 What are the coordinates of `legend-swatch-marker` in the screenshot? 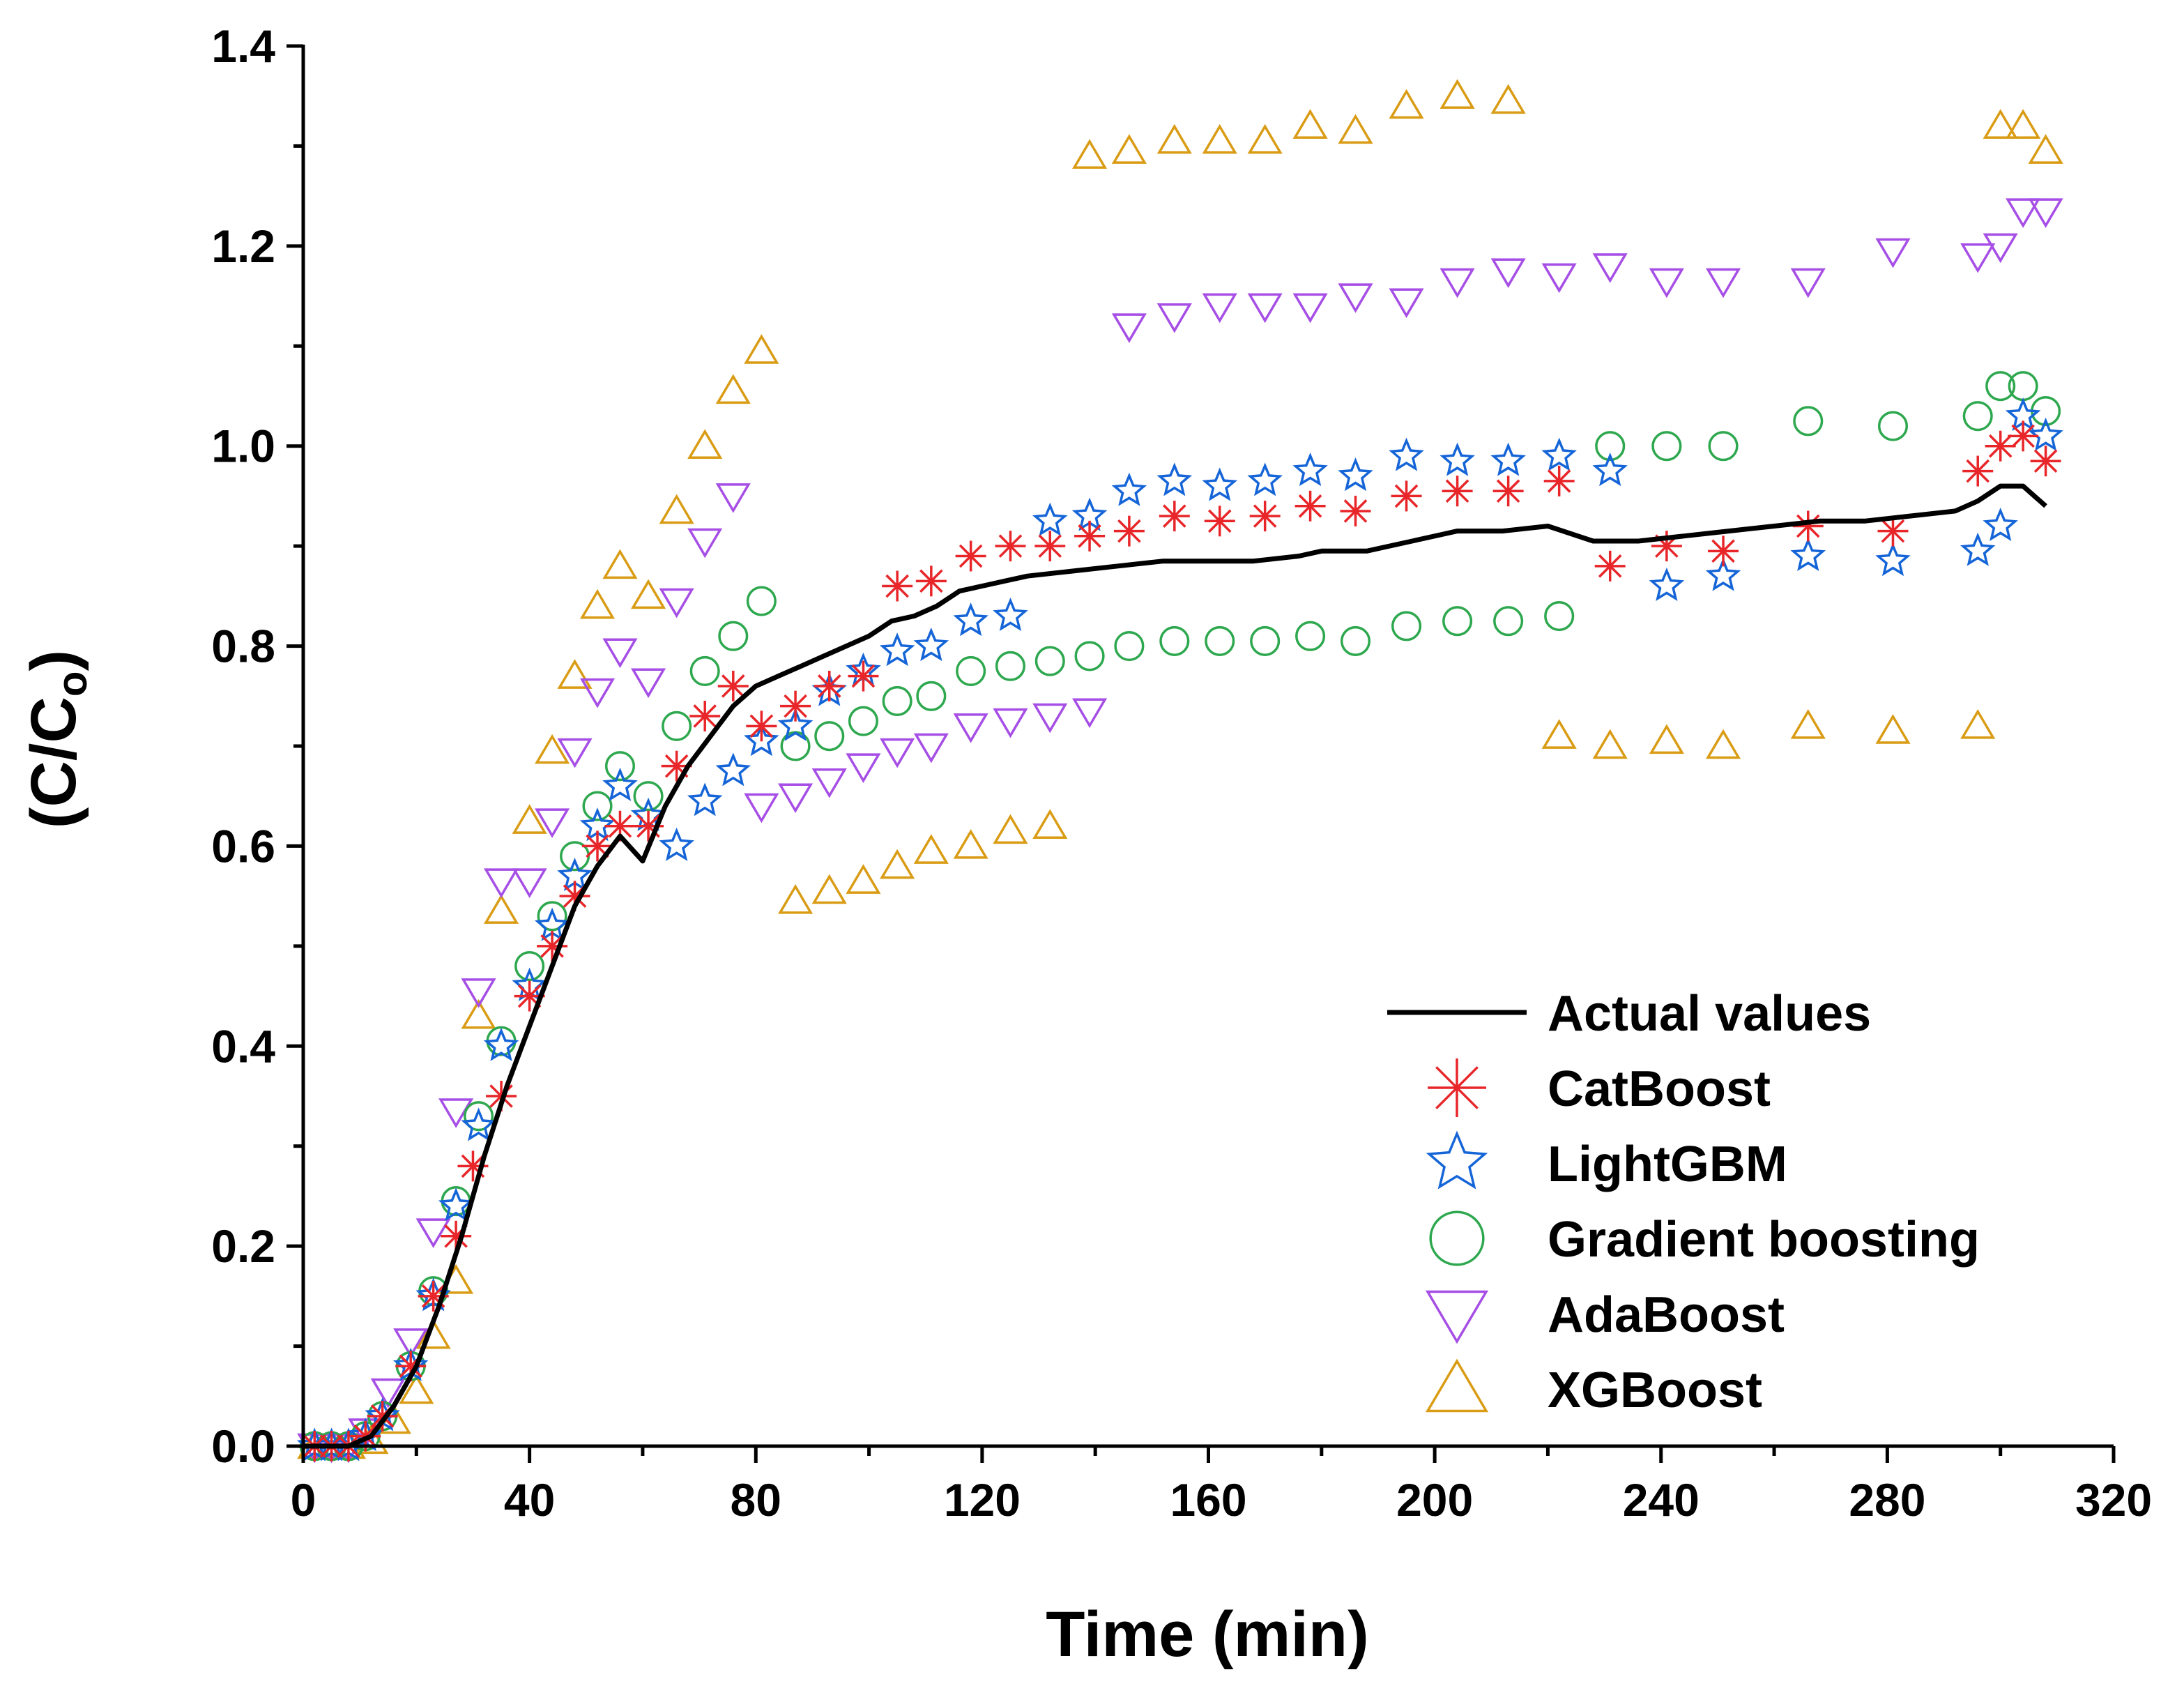 It's located at (1457, 1087).